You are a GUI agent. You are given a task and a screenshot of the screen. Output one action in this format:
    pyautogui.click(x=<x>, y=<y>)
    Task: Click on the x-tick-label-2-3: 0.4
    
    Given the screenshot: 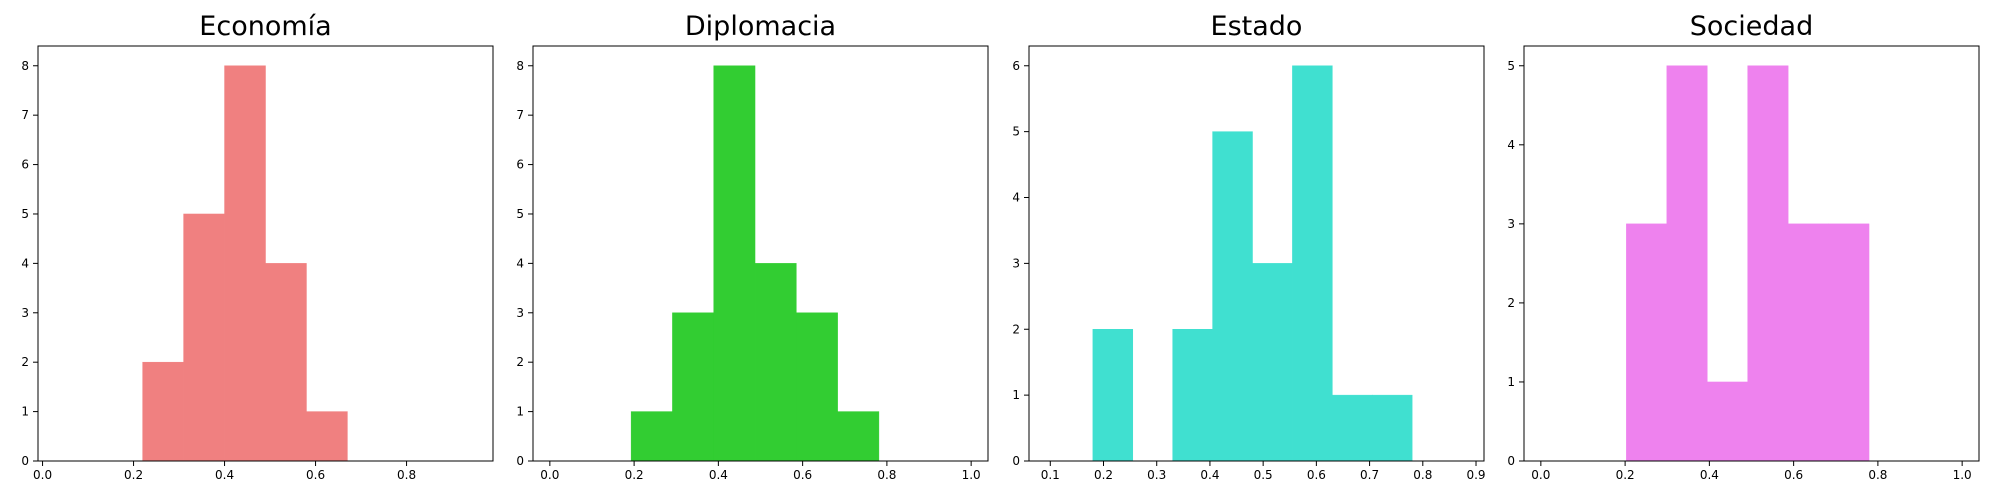 What is the action you would take?
    pyautogui.click(x=1209, y=475)
    